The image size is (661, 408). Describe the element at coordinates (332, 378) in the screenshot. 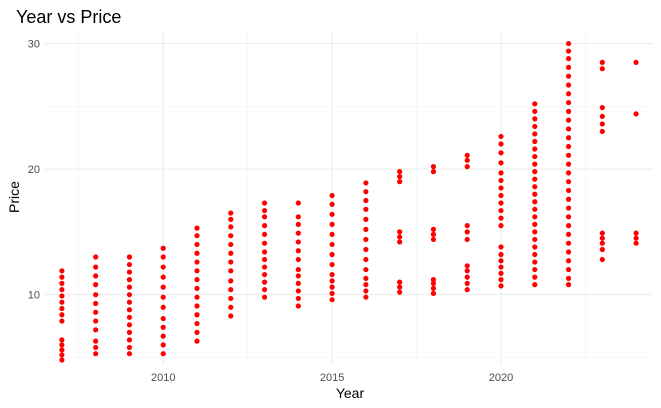

I see `x-tick-label: 2015` at that location.